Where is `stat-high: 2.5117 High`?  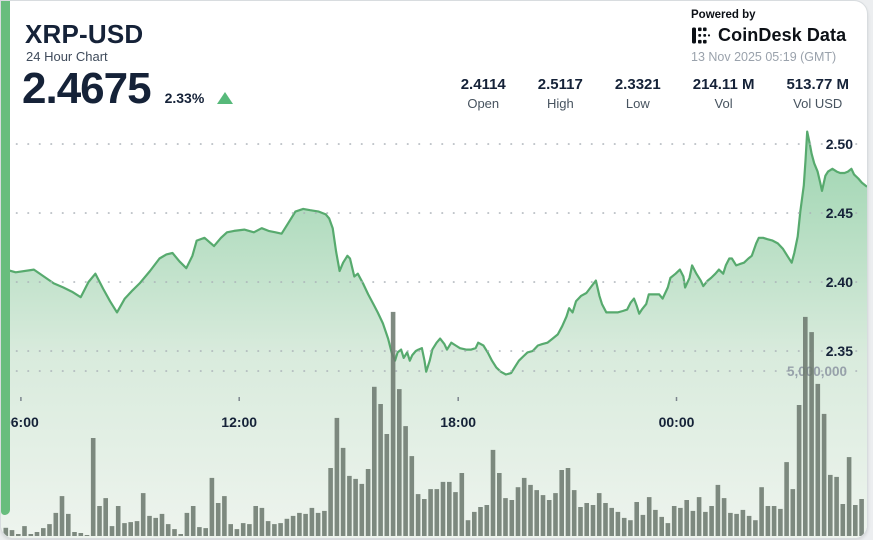 stat-high: 2.5117 High is located at coordinates (560, 93).